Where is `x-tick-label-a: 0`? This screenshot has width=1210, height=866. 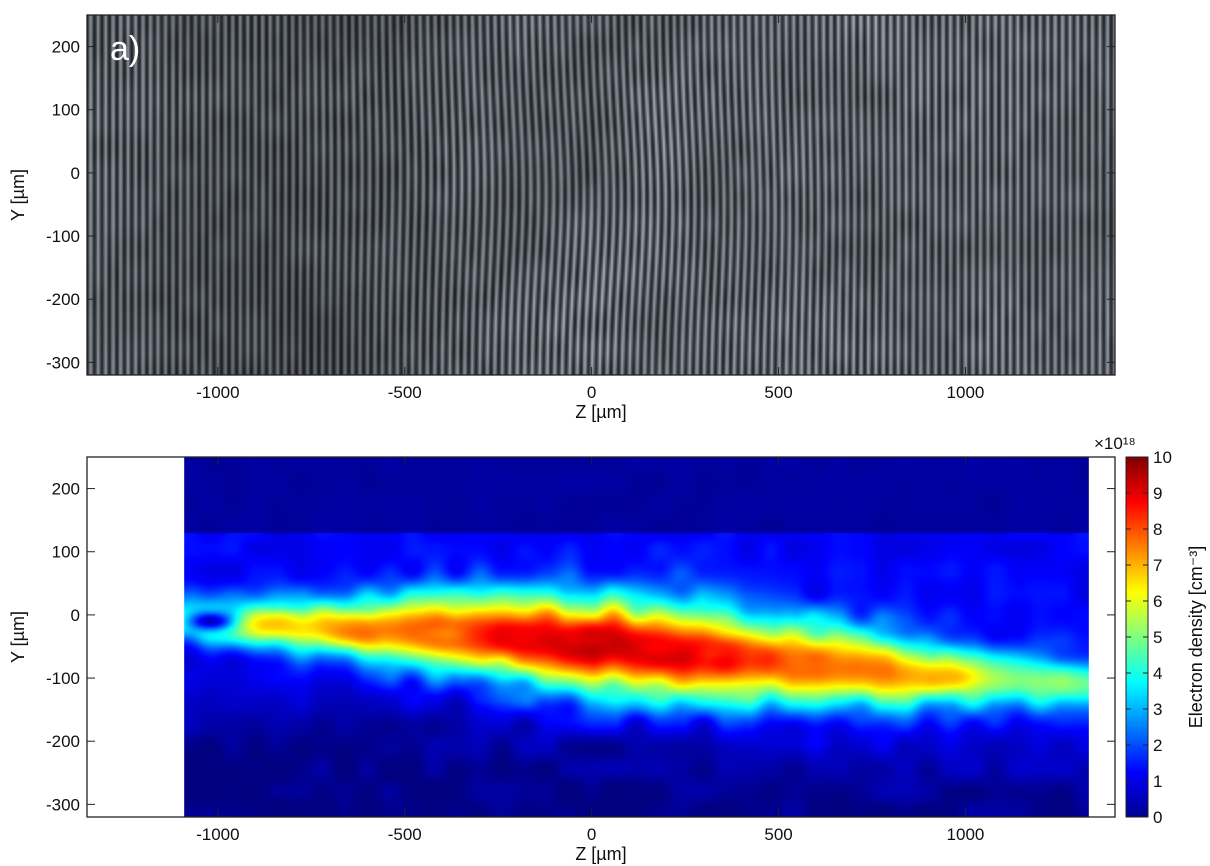 x-tick-label-a: 0 is located at coordinates (591, 392).